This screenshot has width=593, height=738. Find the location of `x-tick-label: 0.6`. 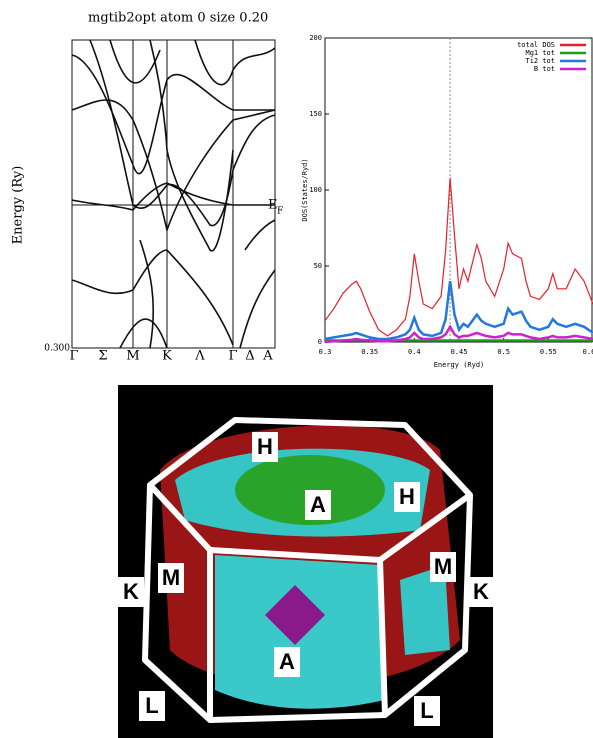

x-tick-label: 0.6 is located at coordinates (588, 352).